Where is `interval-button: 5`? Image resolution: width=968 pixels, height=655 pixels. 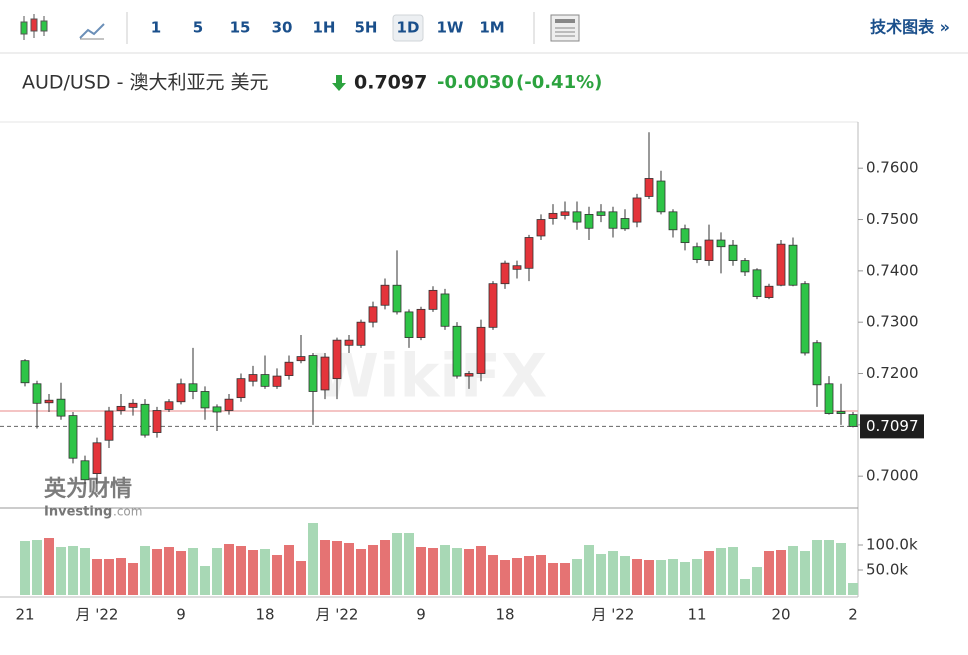
interval-button: 5 is located at coordinates (198, 28).